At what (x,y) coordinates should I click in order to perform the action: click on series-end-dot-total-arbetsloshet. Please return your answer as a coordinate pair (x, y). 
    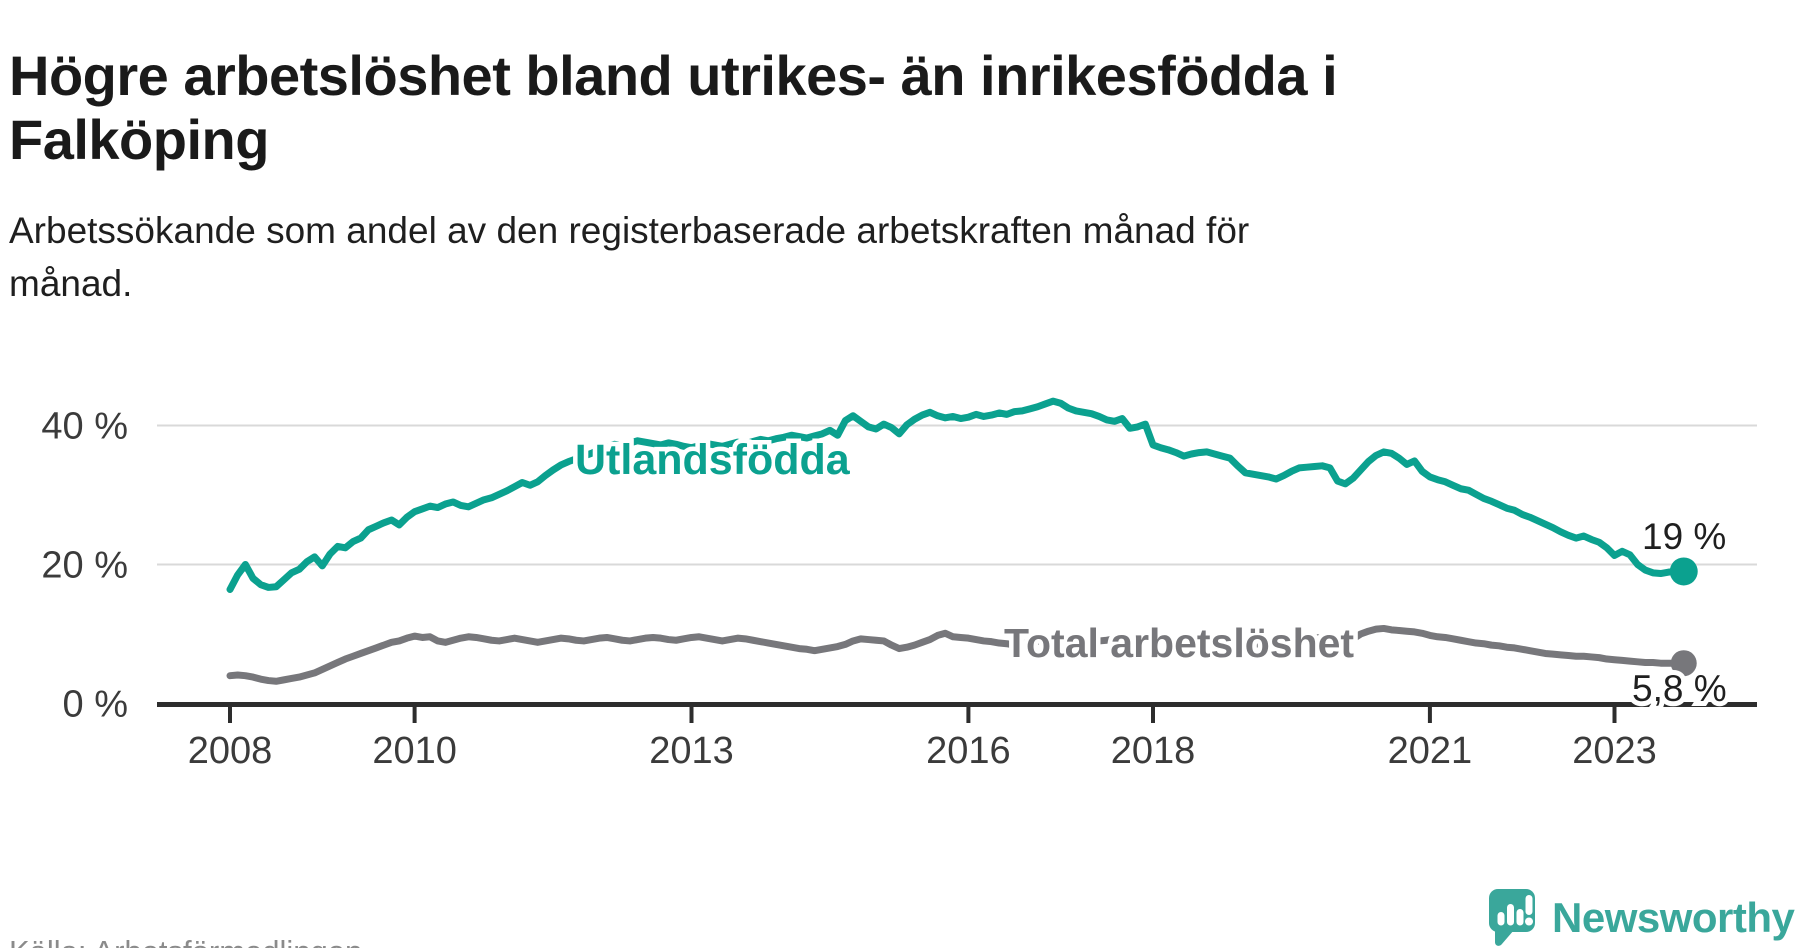
    Looking at the image, I should click on (1683, 663).